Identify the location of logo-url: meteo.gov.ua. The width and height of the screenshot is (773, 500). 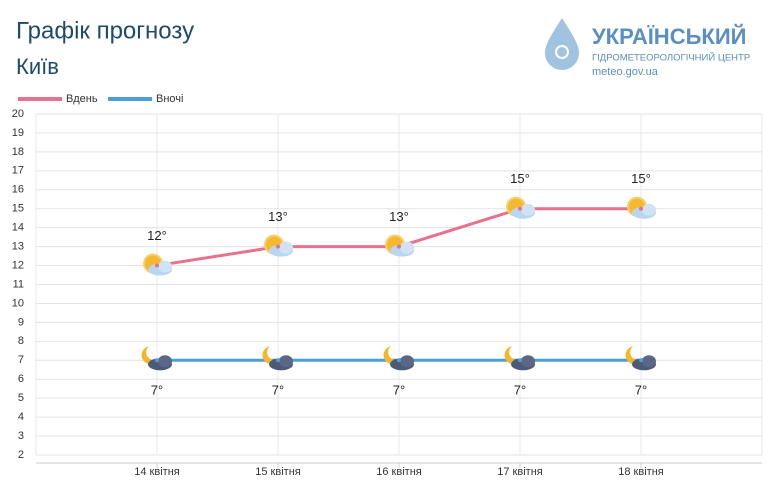
(625, 72).